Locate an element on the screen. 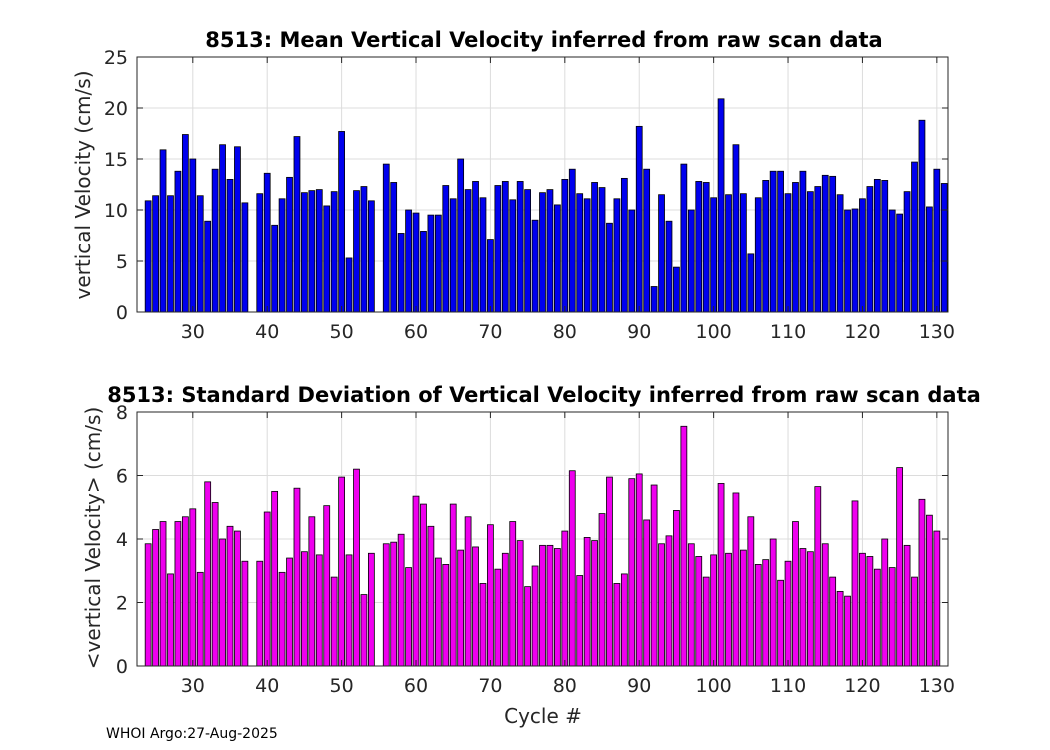  x-tick-label: 130 is located at coordinates (937, 332).